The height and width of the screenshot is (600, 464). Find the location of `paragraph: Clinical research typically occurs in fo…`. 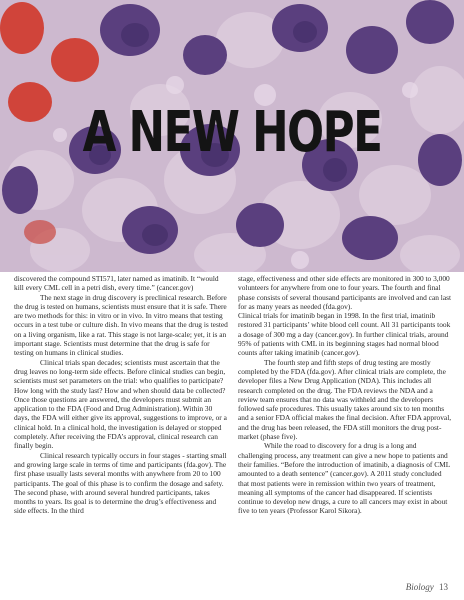

paragraph: Clinical research typically occurs in fo… is located at coordinates (120, 483).